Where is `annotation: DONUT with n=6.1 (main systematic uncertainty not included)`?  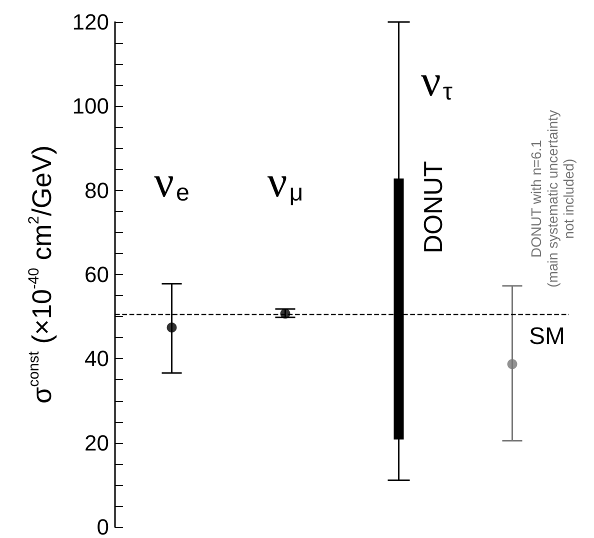 annotation: DONUT with n=6.1 (main systematic uncertainty not included) is located at coordinates (552, 199).